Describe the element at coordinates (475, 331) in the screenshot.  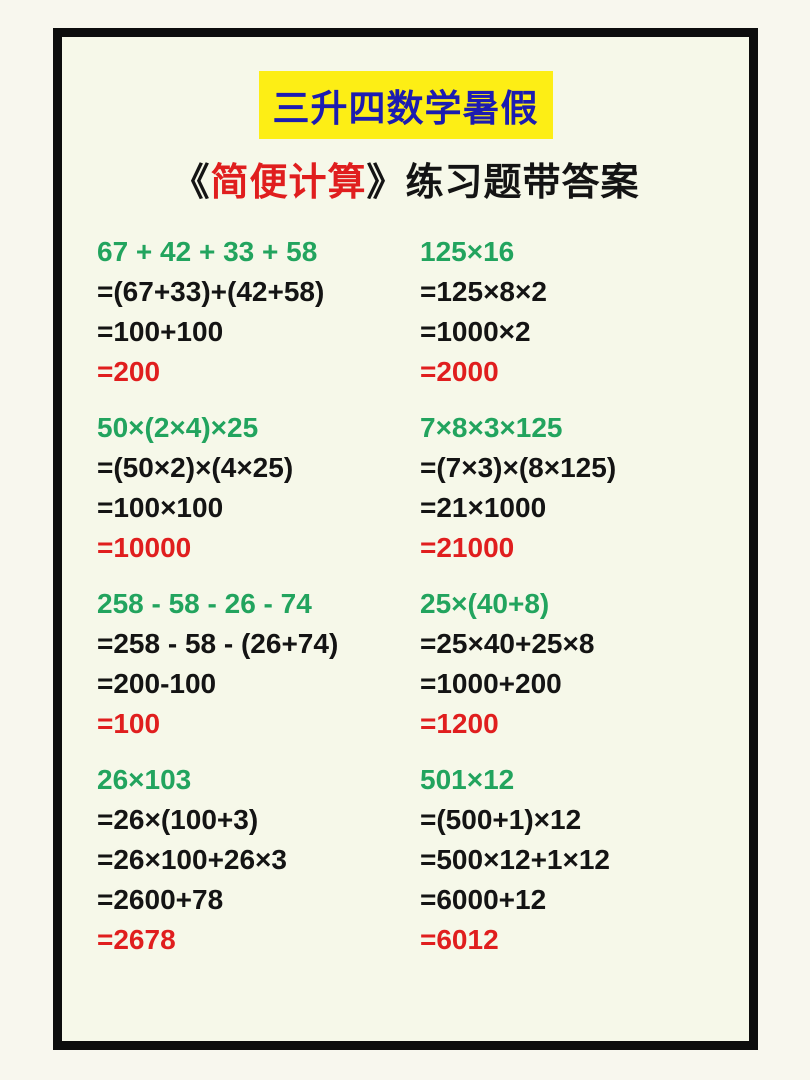
I see `problem-step: =1000×2` at that location.